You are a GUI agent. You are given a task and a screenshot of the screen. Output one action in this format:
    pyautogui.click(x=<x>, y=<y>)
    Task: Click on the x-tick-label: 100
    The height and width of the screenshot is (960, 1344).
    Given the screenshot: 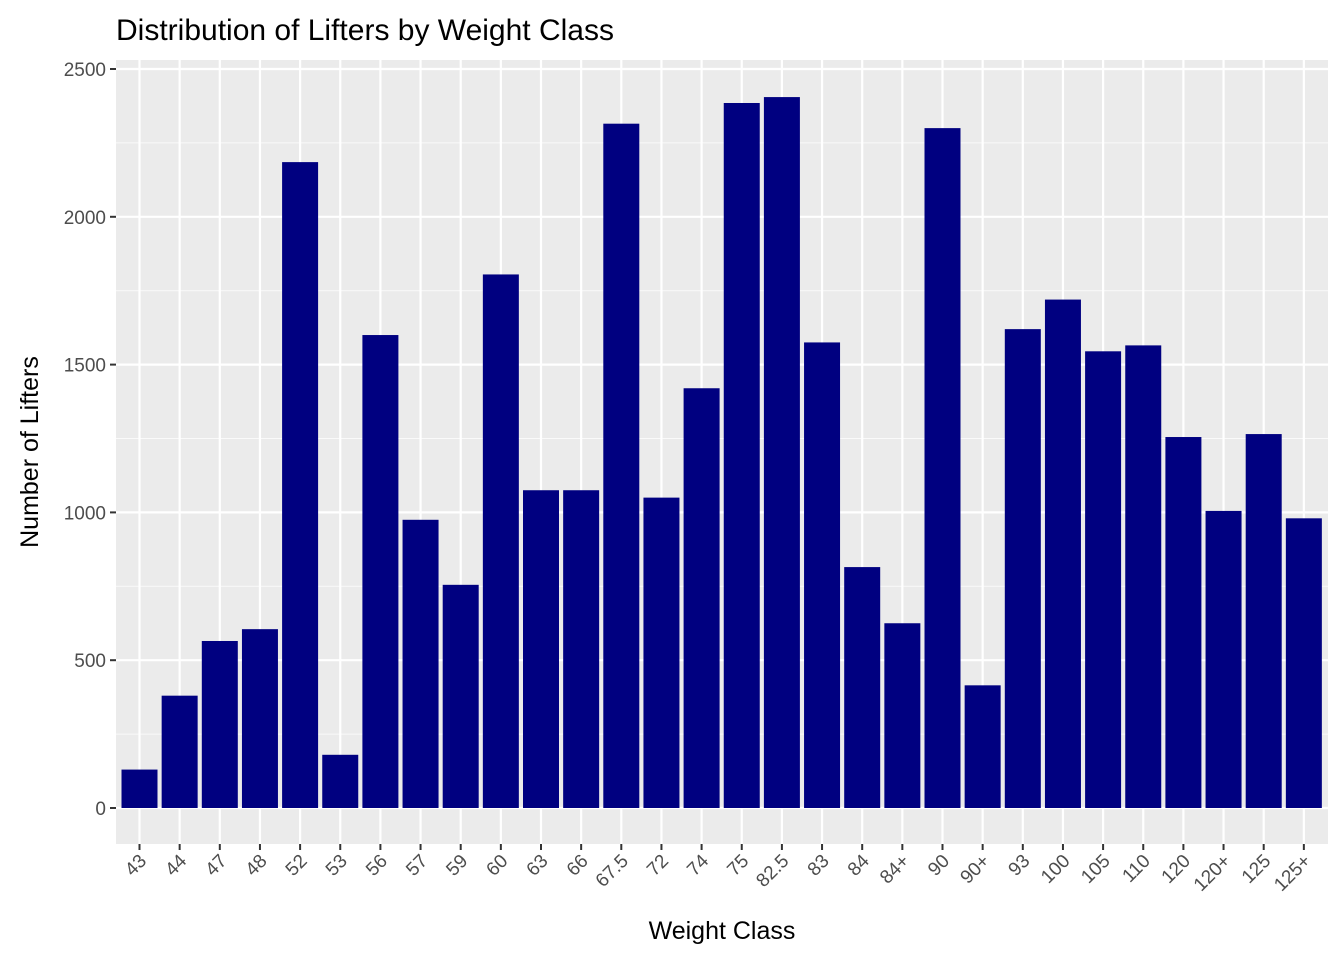 What is the action you would take?
    pyautogui.click(x=1055, y=869)
    